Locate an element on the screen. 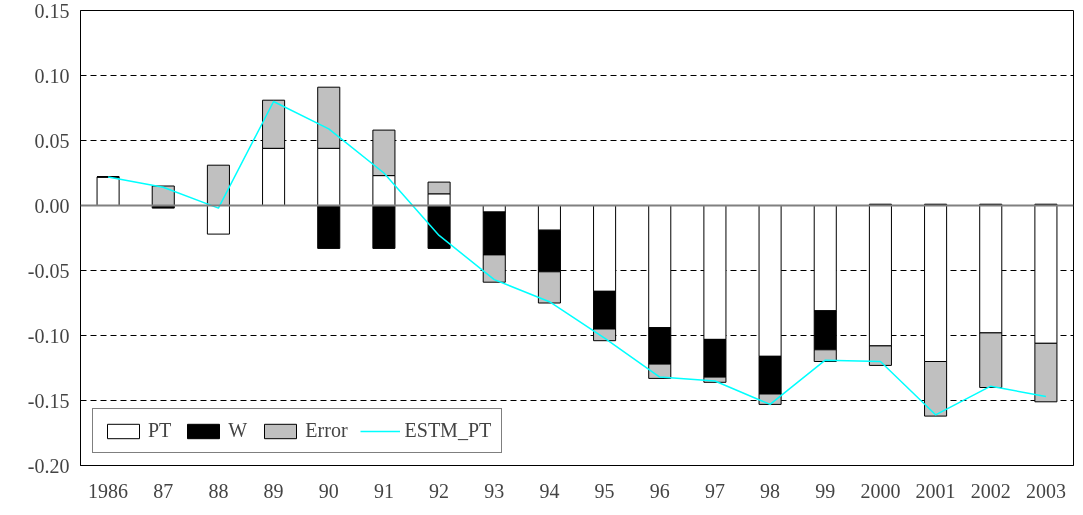 This screenshot has height=515, width=1083. x-tick-label: 88 is located at coordinates (218, 490).